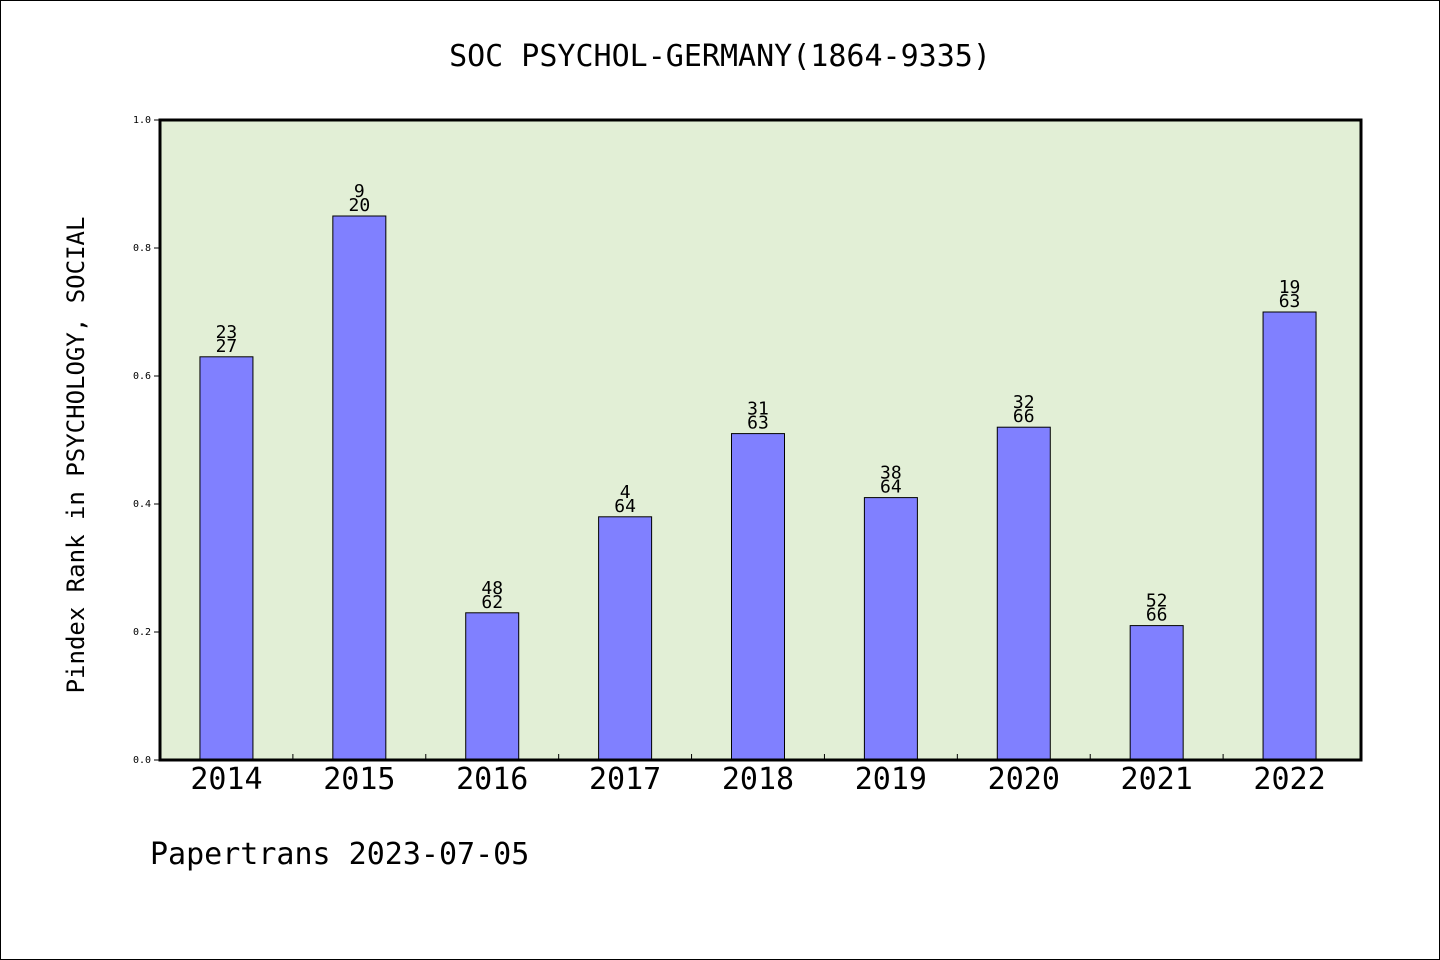  I want to click on y-tick-label-0.0: 0.0, so click(142, 760).